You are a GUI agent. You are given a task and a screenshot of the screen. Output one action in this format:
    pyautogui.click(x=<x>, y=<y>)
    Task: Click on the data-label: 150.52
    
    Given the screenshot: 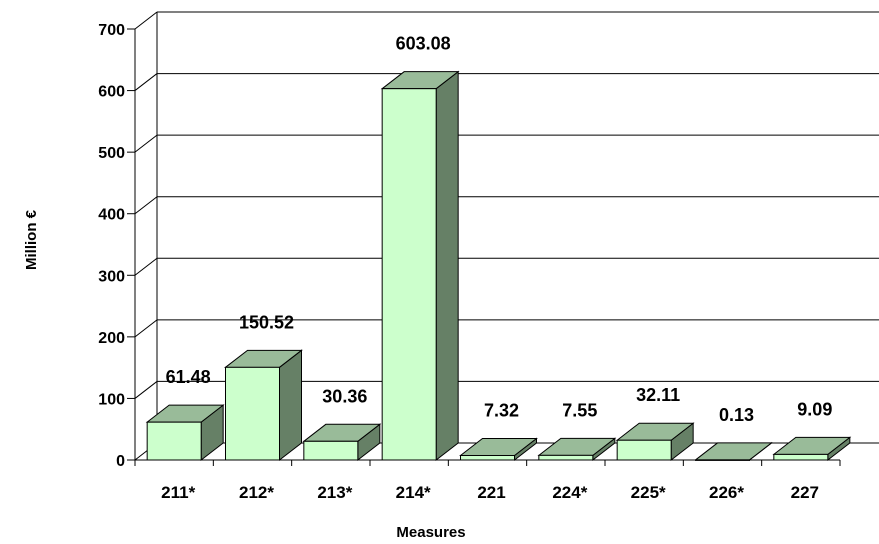 What is the action you would take?
    pyautogui.click(x=266, y=322)
    